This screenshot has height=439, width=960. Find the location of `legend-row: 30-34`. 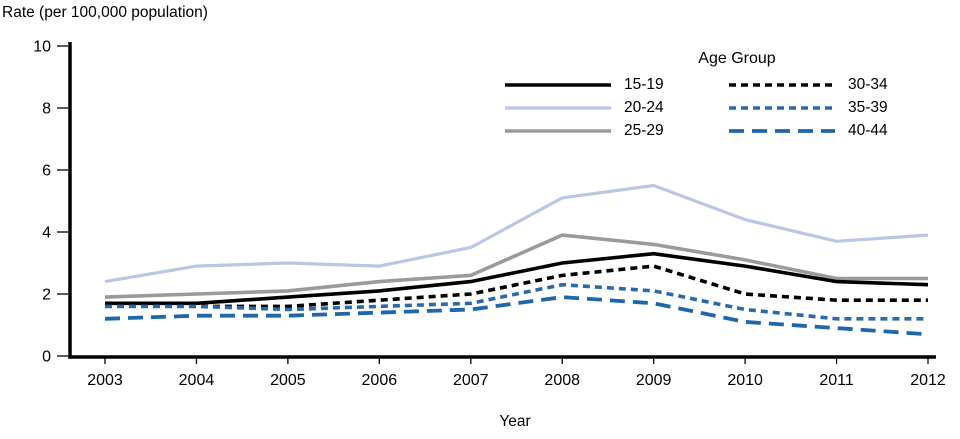

legend-row: 30-34 is located at coordinates (827, 85).